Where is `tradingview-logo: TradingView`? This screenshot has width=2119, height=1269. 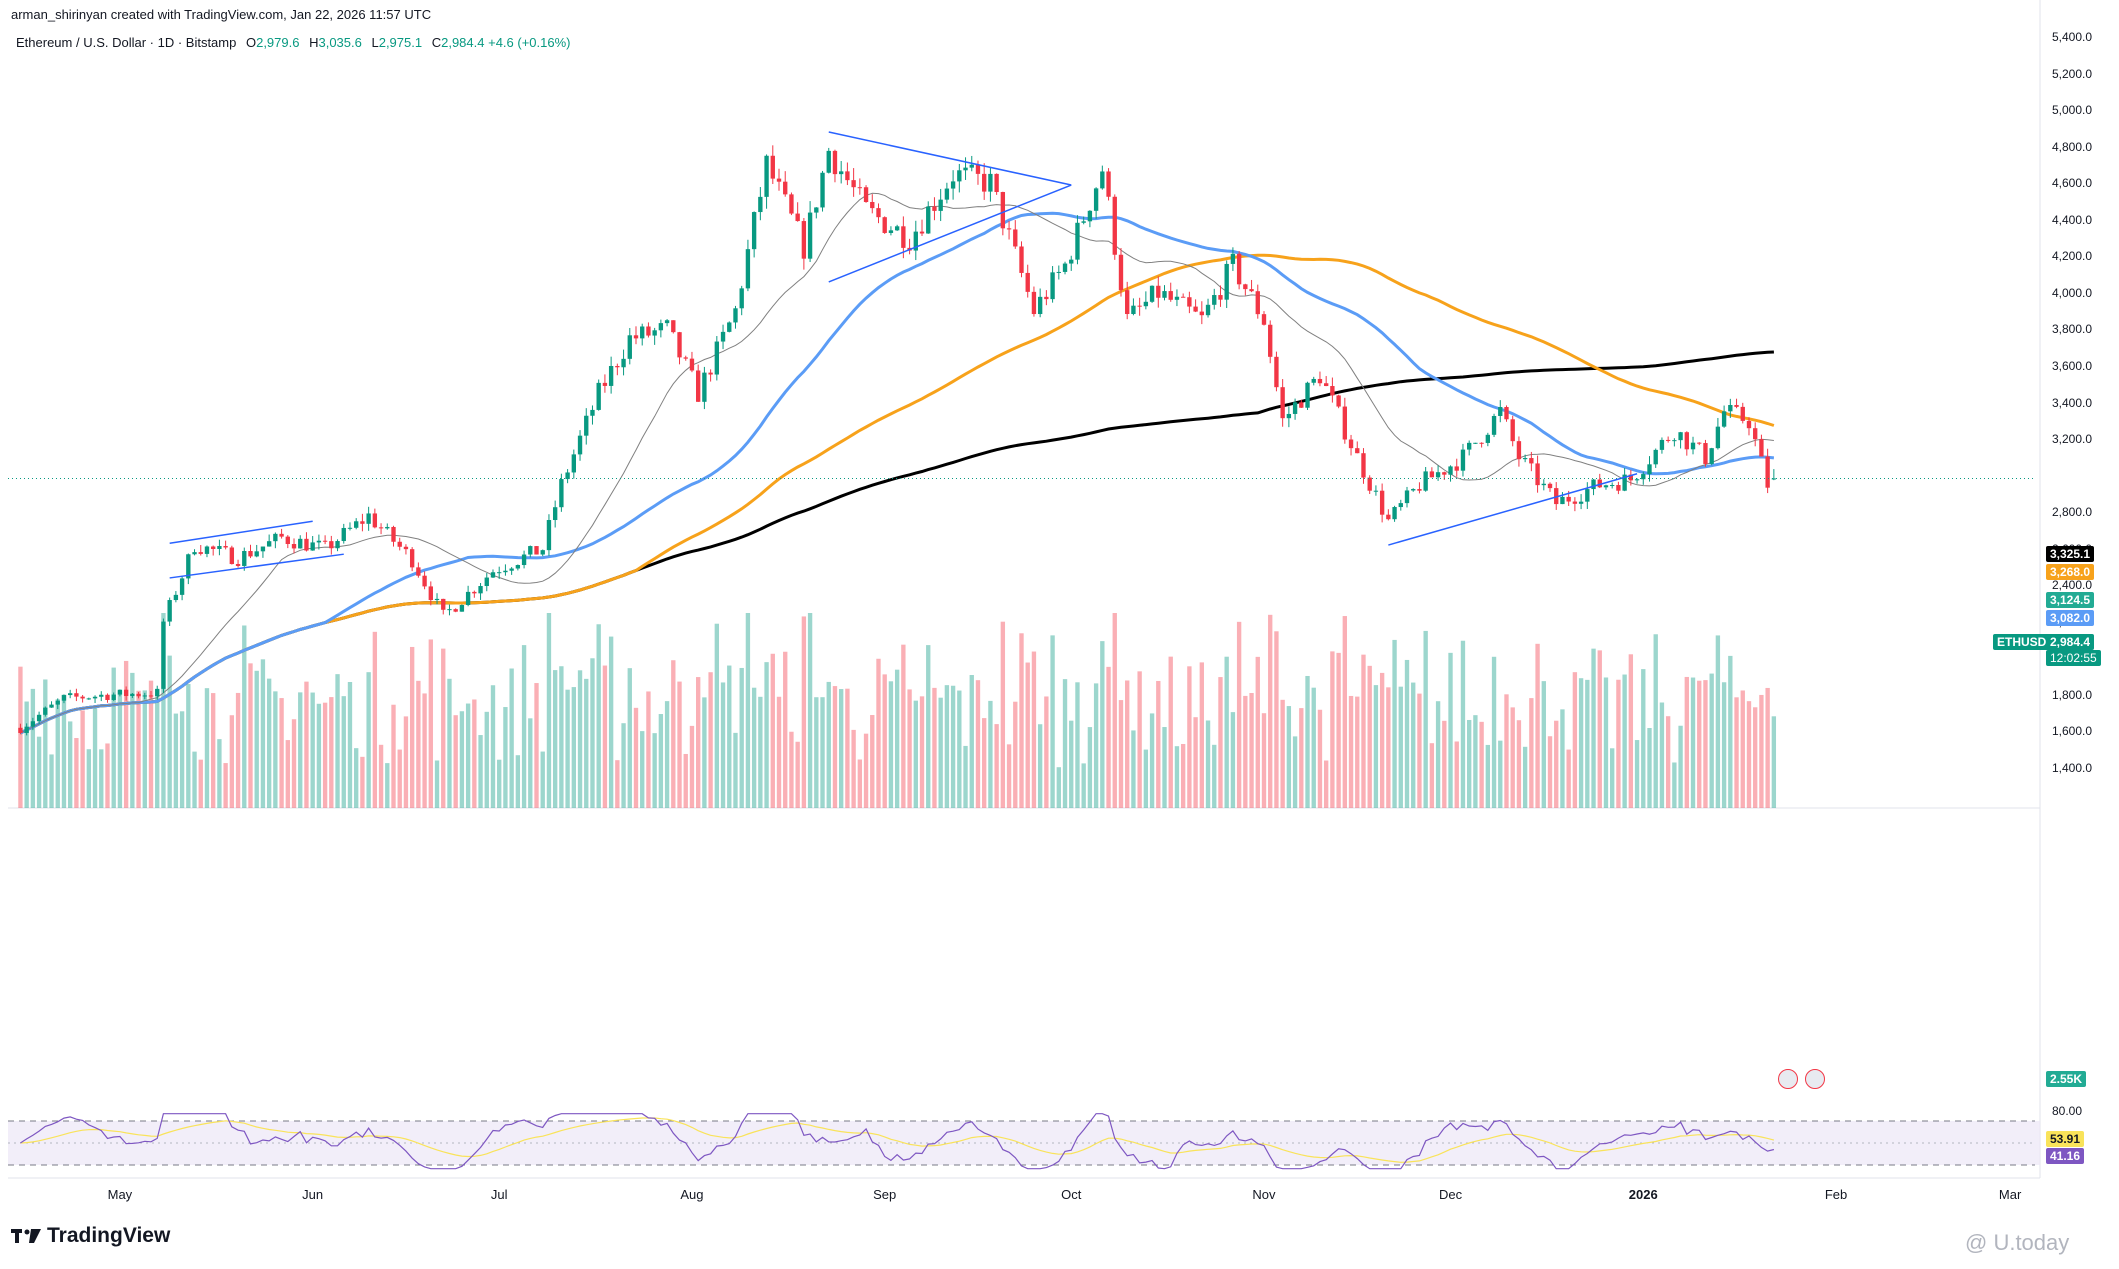 tradingview-logo: TradingView is located at coordinates (90, 1236).